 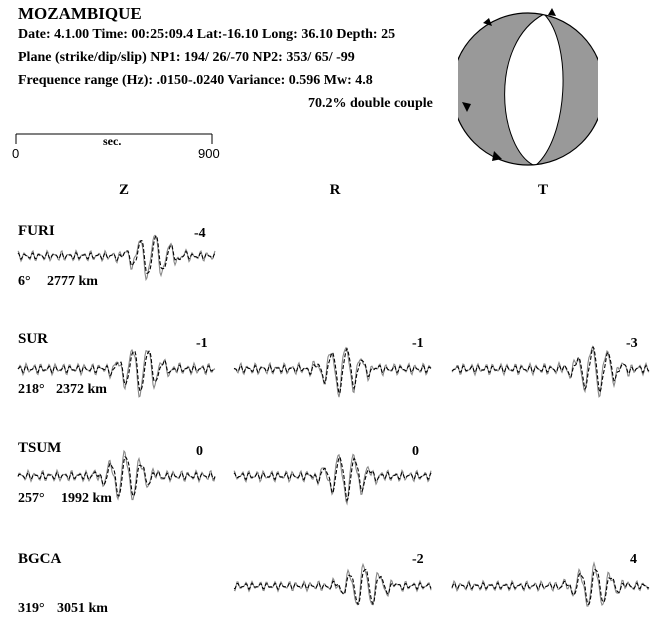 I want to click on synthetic-waveform-sur-t, so click(x=550, y=370).